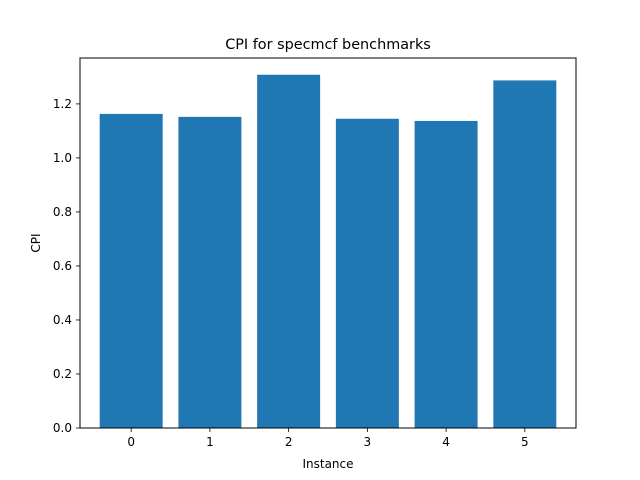  What do you see at coordinates (289, 442) in the screenshot?
I see `x-tick-label: 2` at bounding box center [289, 442].